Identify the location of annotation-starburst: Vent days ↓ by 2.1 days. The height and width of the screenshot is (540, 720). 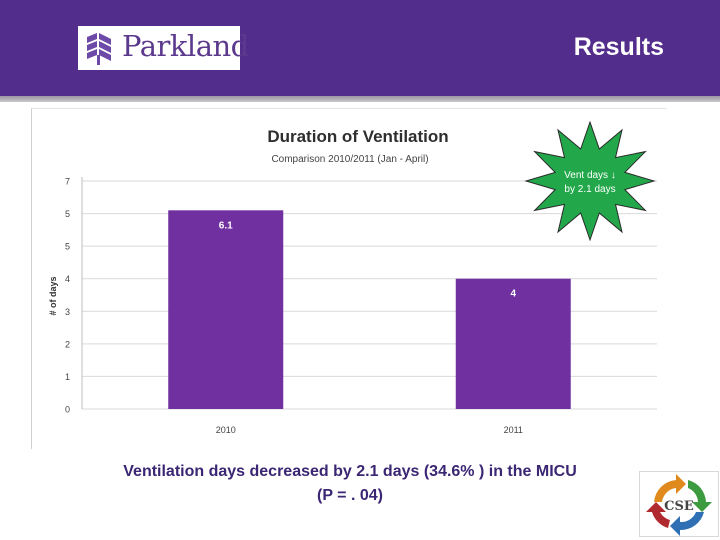
(590, 181).